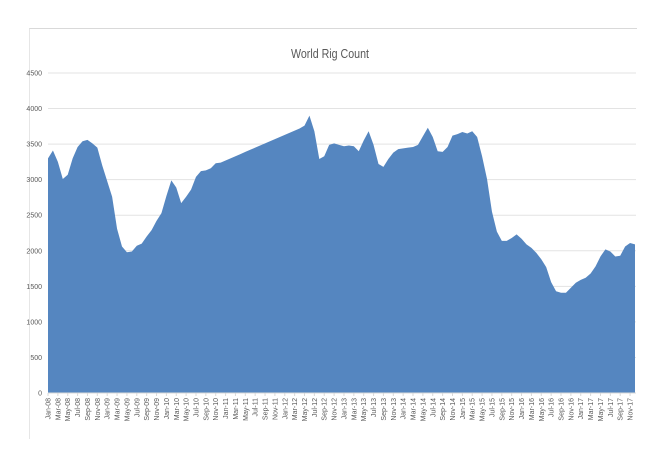 The height and width of the screenshot is (466, 660). I want to click on y-axis: 0 500 1000 1500 2000 2500 3000 3500 4000 4500, so click(34, 234).